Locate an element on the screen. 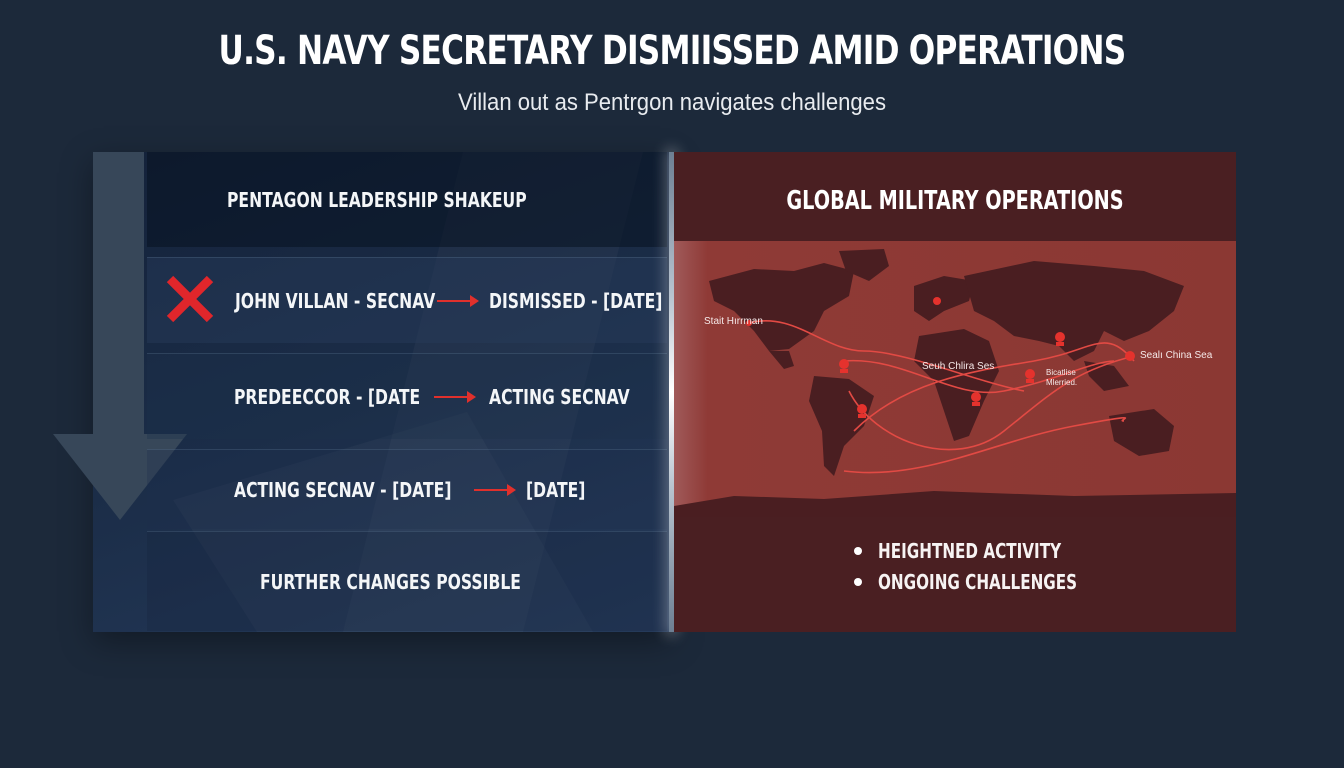 This screenshot has height=768, width=1344. leadership-panel-header: PENTAGON LEADERSHIP SHAKEUP is located at coordinates (407, 199).